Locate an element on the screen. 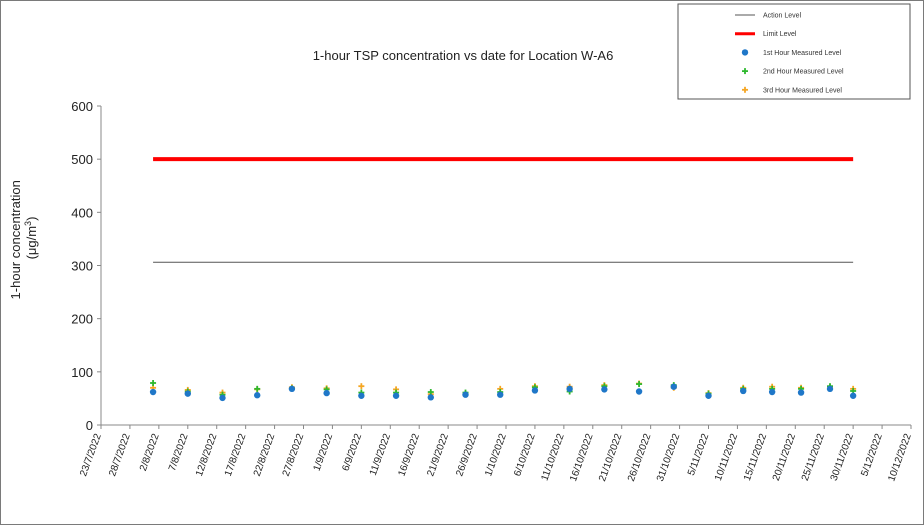  x-tick-label: 15/11/2022 is located at coordinates (755, 457).